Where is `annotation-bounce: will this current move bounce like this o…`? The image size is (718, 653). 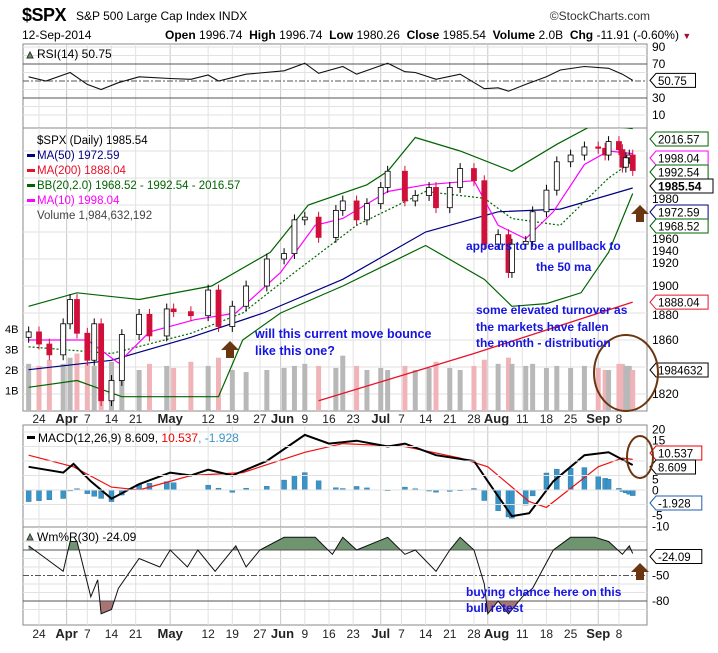
annotation-bounce: will this current move bounce like this o… is located at coordinates (343, 342).